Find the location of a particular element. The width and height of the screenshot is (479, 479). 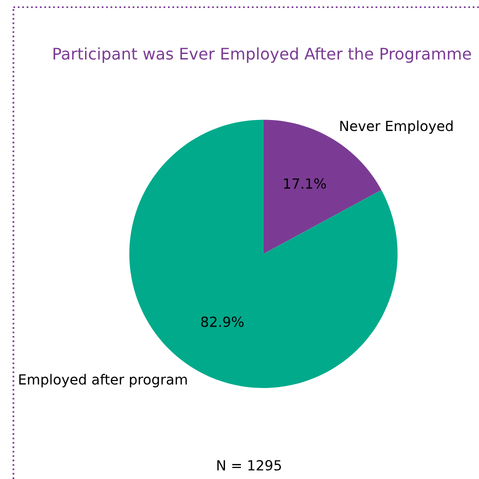

pie-slice is located at coordinates (322, 187).